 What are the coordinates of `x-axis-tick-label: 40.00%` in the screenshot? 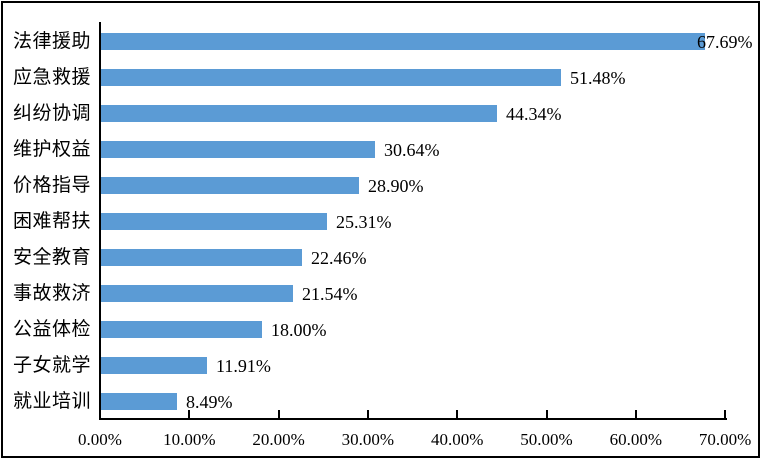 It's located at (457, 439).